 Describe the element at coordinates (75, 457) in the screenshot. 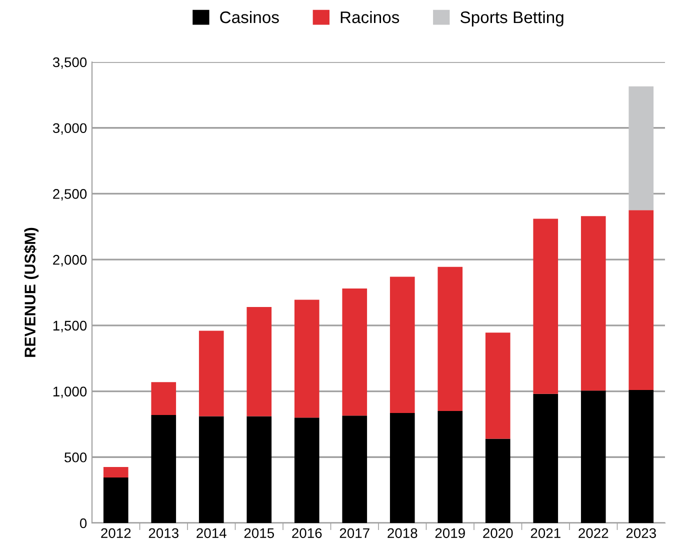

I see `y-tick-label: 500` at that location.